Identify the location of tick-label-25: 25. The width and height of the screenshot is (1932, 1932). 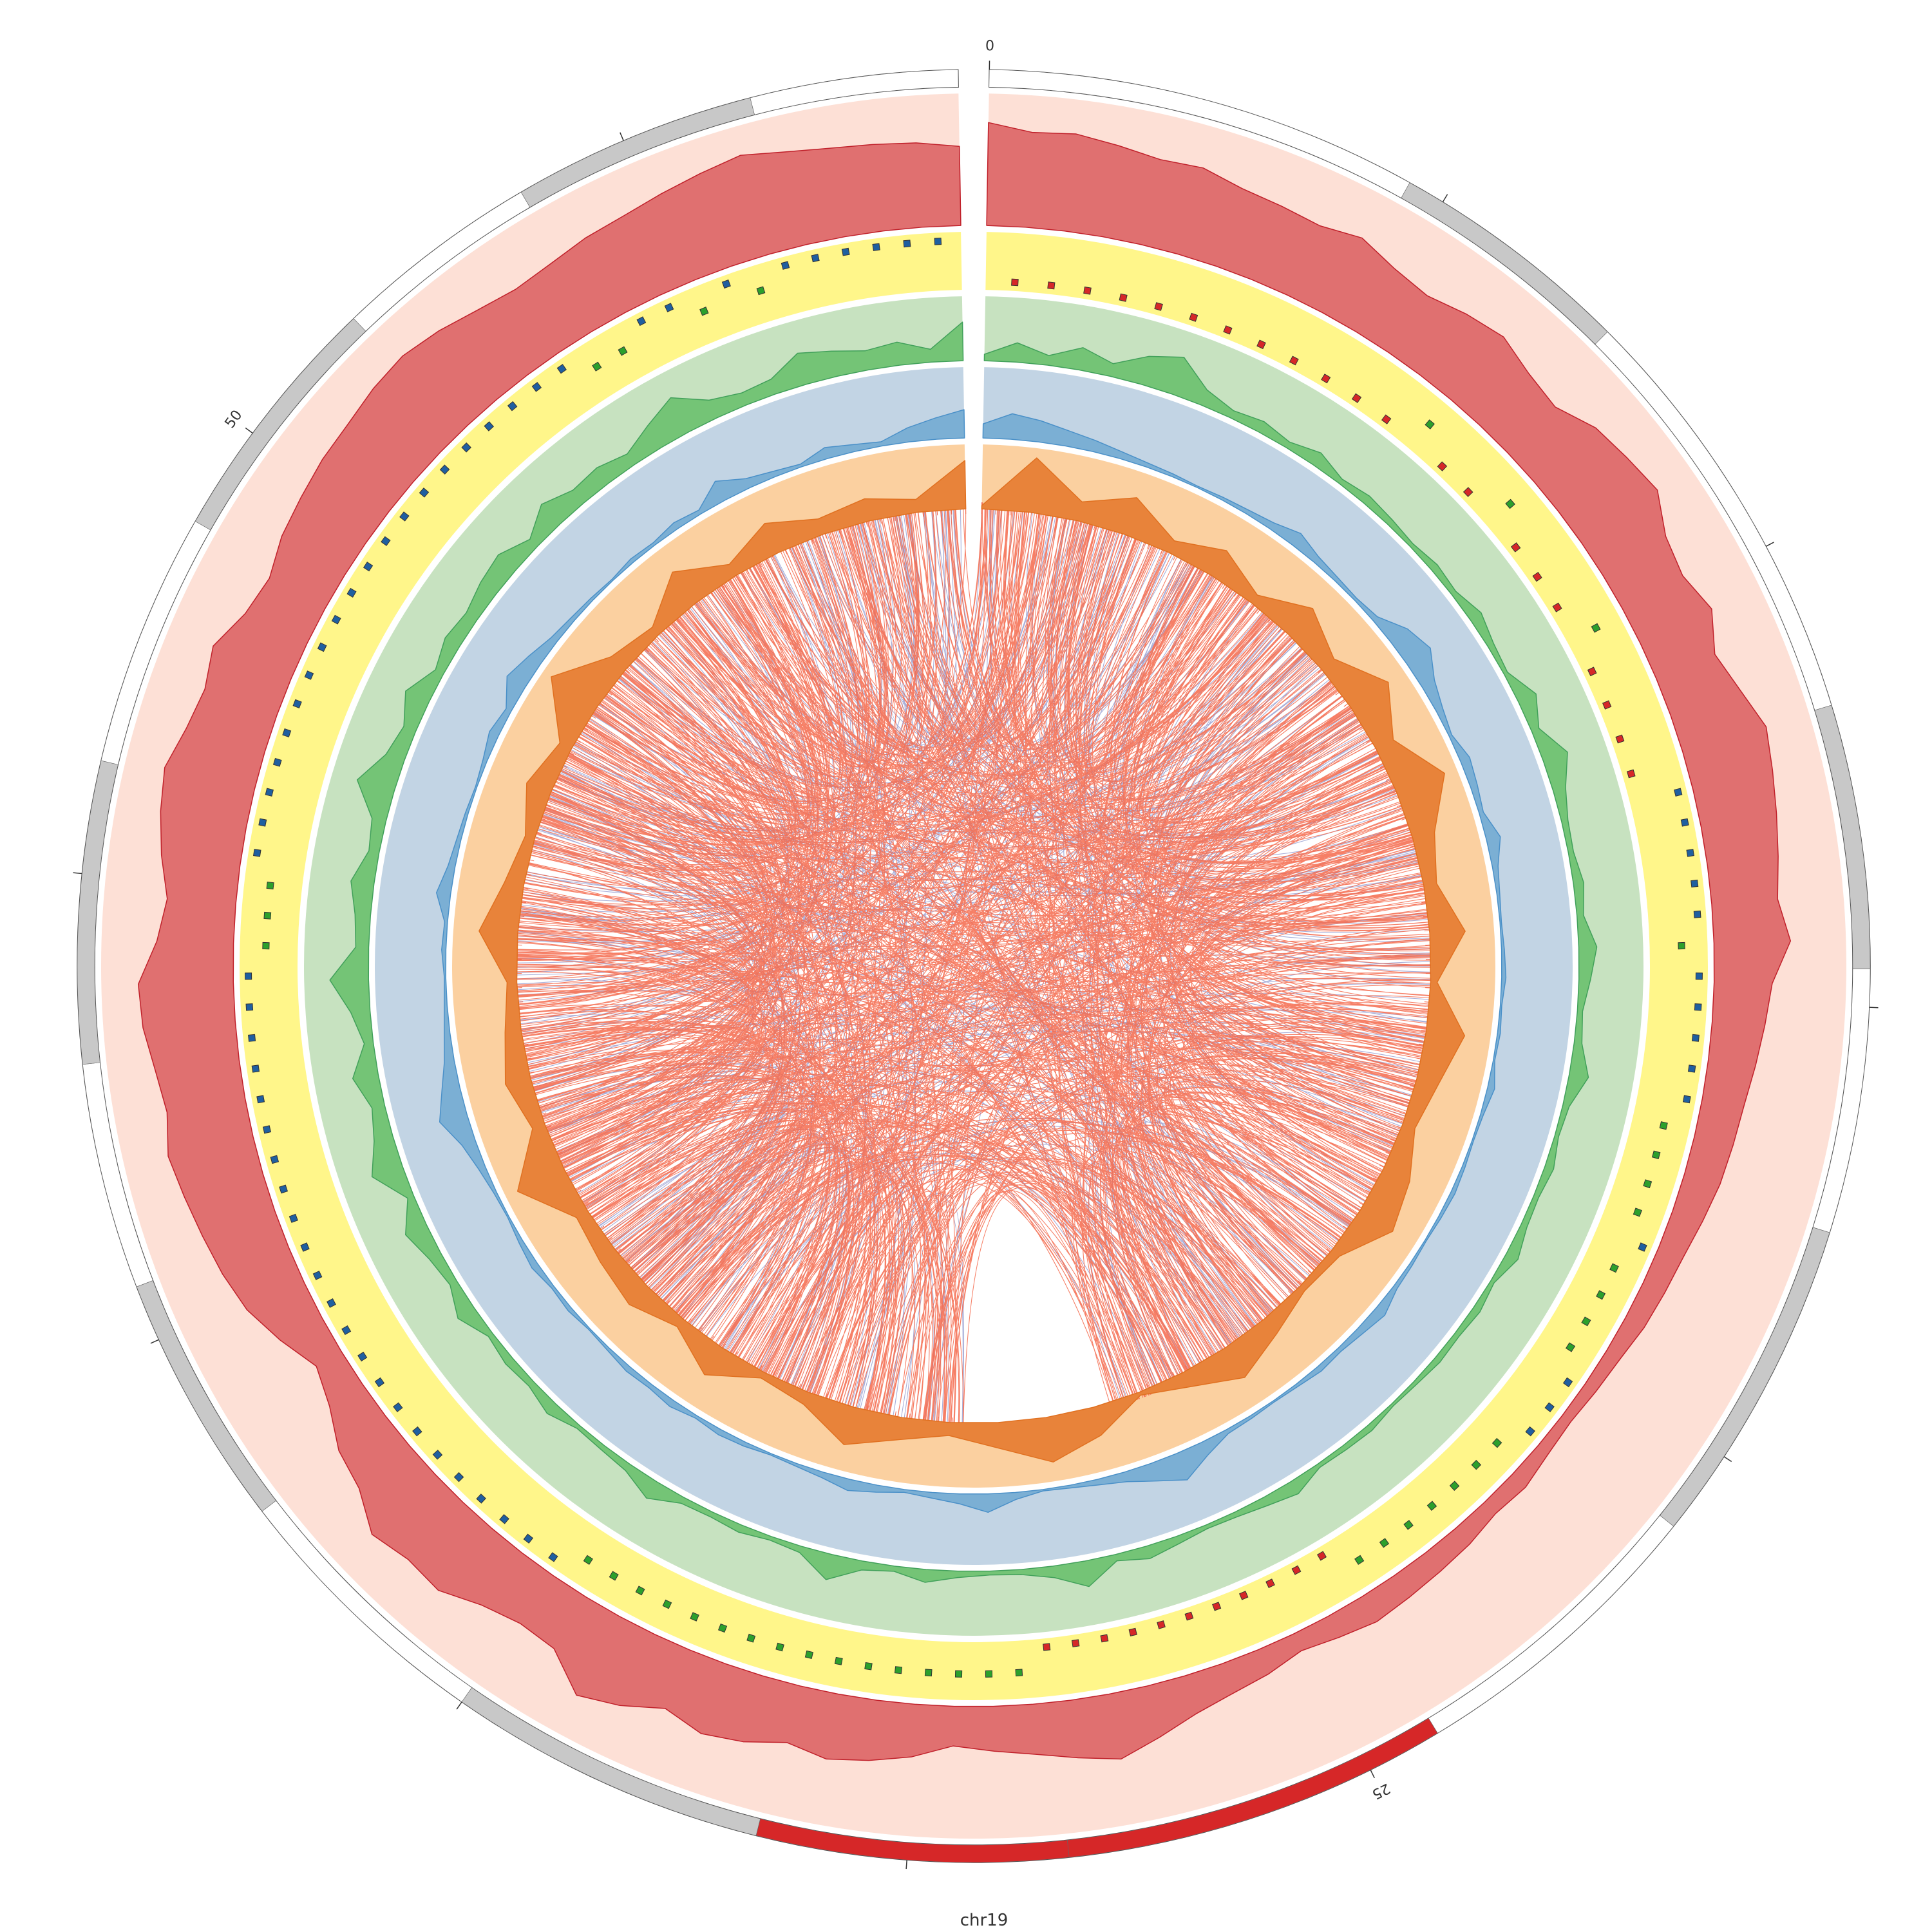
(1380, 1791).